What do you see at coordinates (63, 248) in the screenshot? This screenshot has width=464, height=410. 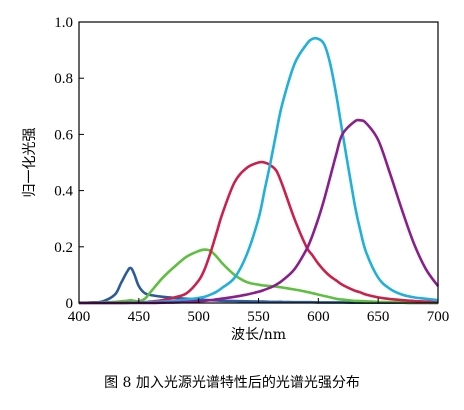 I see `y-tick-label-0.2: 0.2` at bounding box center [63, 248].